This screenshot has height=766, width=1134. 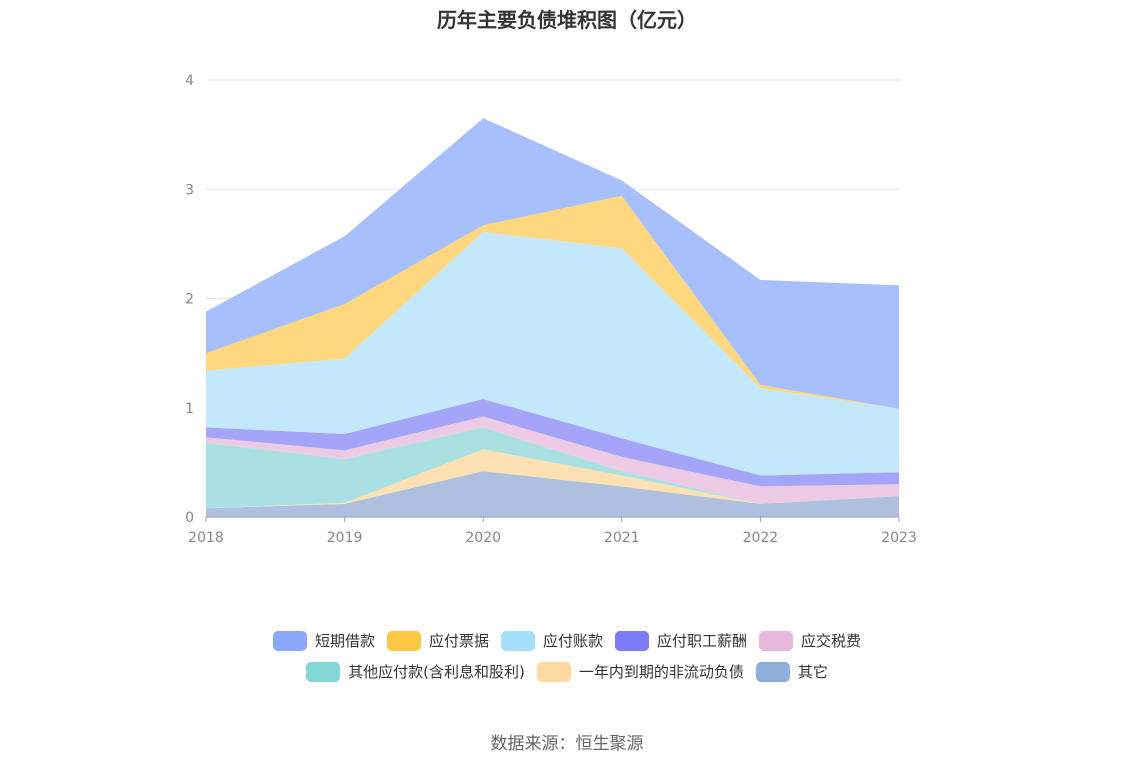 What do you see at coordinates (483, 538) in the screenshot?
I see `x-tick-label: 2020` at bounding box center [483, 538].